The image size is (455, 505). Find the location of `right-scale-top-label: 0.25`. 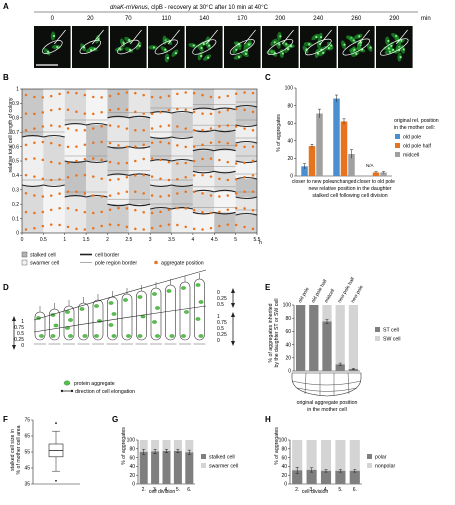

right-scale-top-label: 0.25 is located at coordinates (222, 299).